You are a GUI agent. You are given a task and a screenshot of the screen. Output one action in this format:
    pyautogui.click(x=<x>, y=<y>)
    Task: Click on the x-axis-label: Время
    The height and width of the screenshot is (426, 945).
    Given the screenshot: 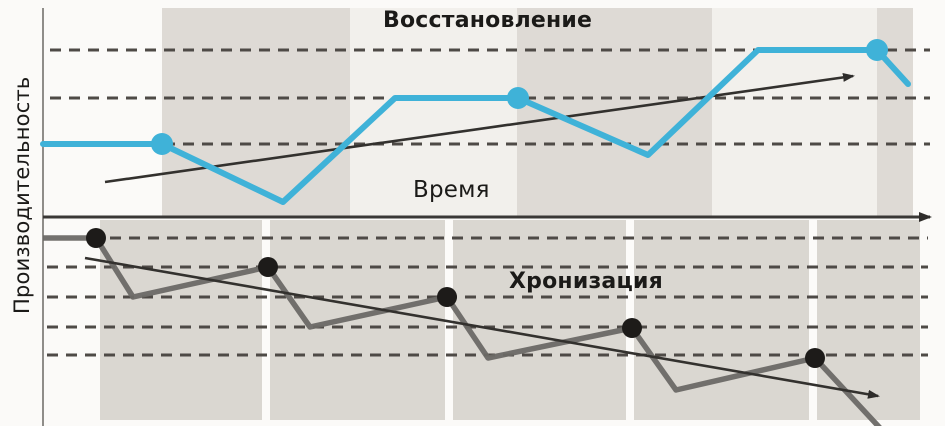 What is the action you would take?
    pyautogui.click(x=451, y=190)
    